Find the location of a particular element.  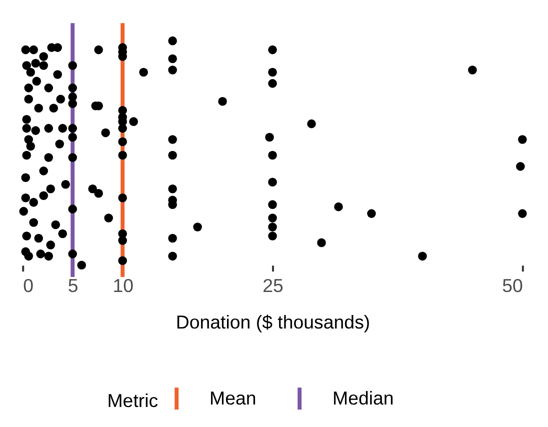

x-tick-label: 10 is located at coordinates (123, 285).